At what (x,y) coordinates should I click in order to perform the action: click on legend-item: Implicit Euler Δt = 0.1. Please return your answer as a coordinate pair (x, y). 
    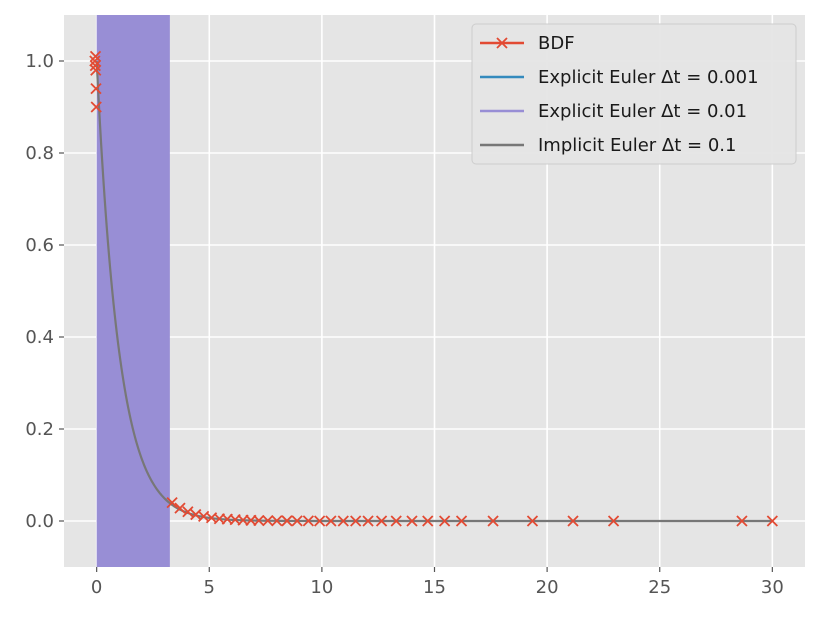
    Looking at the image, I should click on (608, 145).